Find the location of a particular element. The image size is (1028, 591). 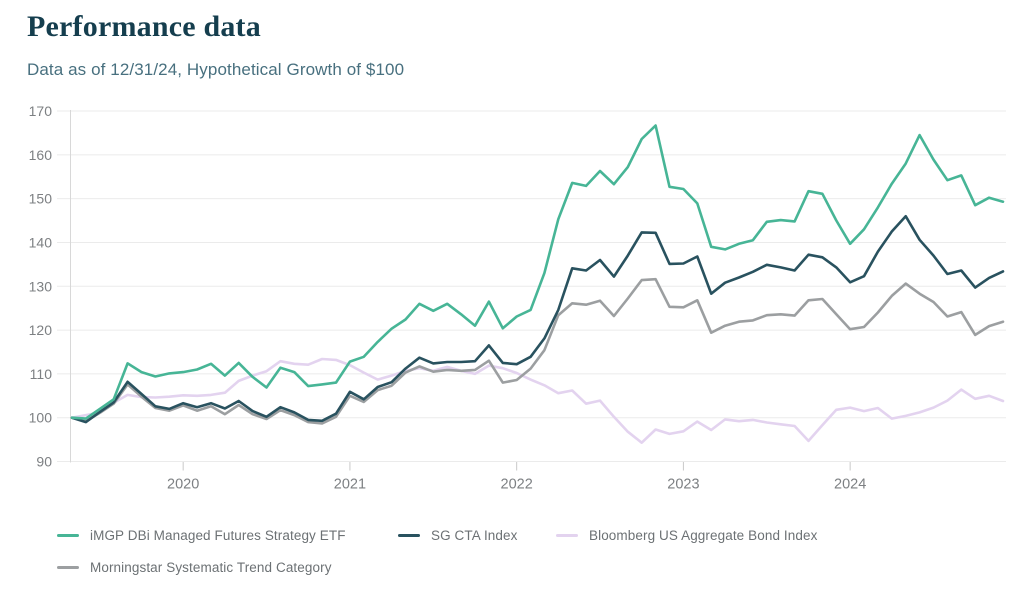

legend-item-imgp-dbi-etf: iMGP DBi Managed Futures Strategy ETF is located at coordinates (201, 535).